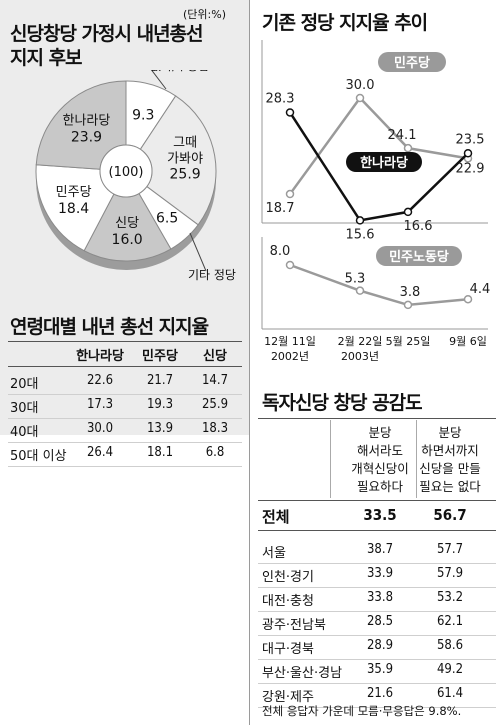  I want to click on trend-value-label: 18.7, so click(280, 208).